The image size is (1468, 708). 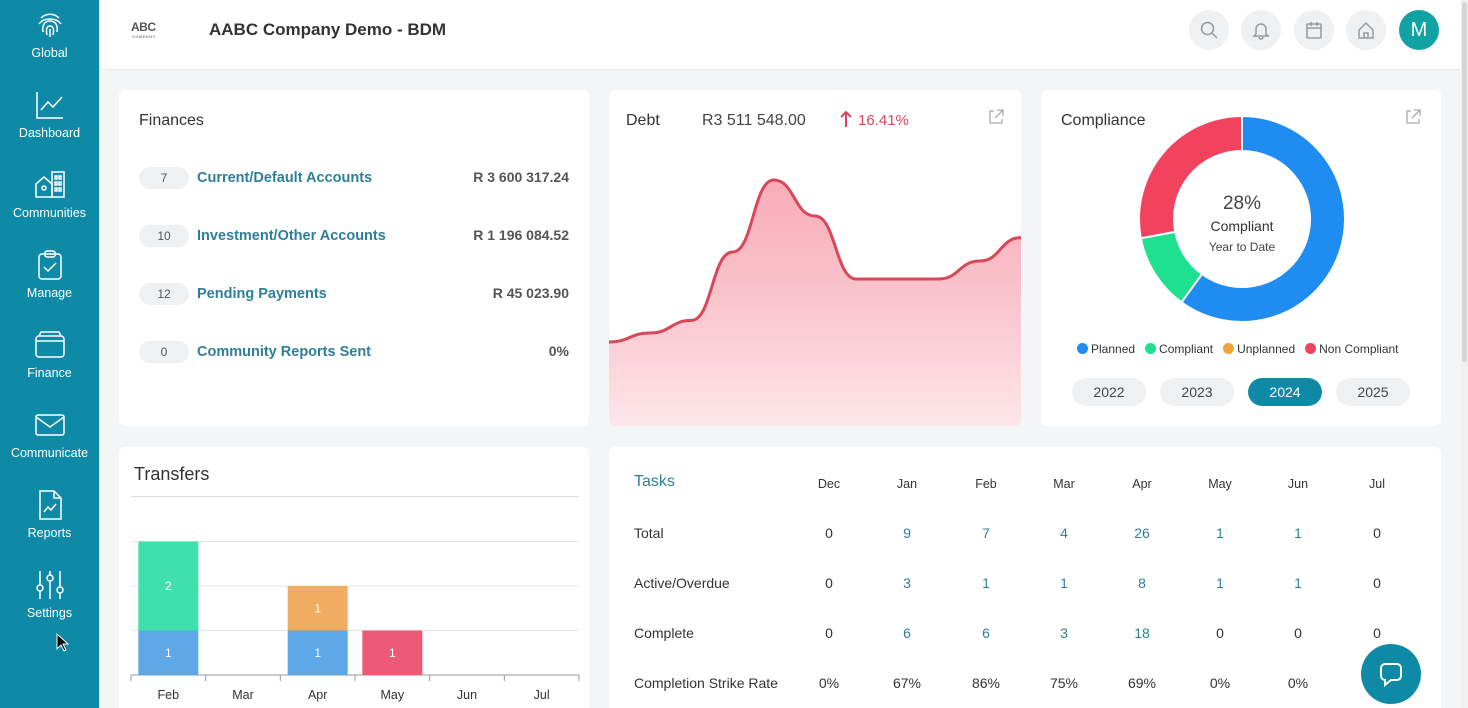 I want to click on donut-slice-planned, so click(x=1263, y=218).